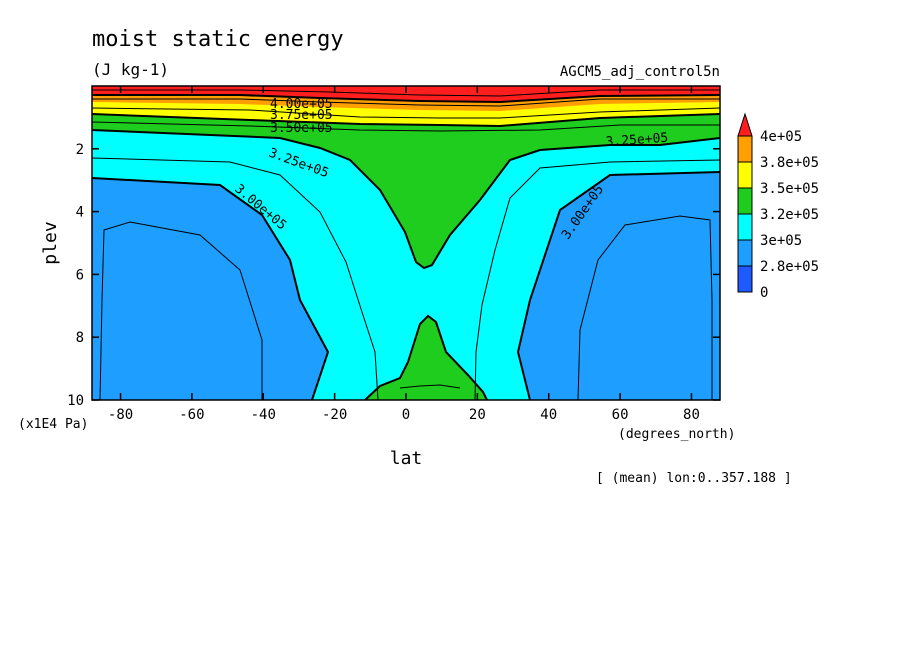 Image resolution: width=904 pixels, height=654 pixels. What do you see at coordinates (120, 415) in the screenshot?
I see `x-tick-label: -80` at bounding box center [120, 415].